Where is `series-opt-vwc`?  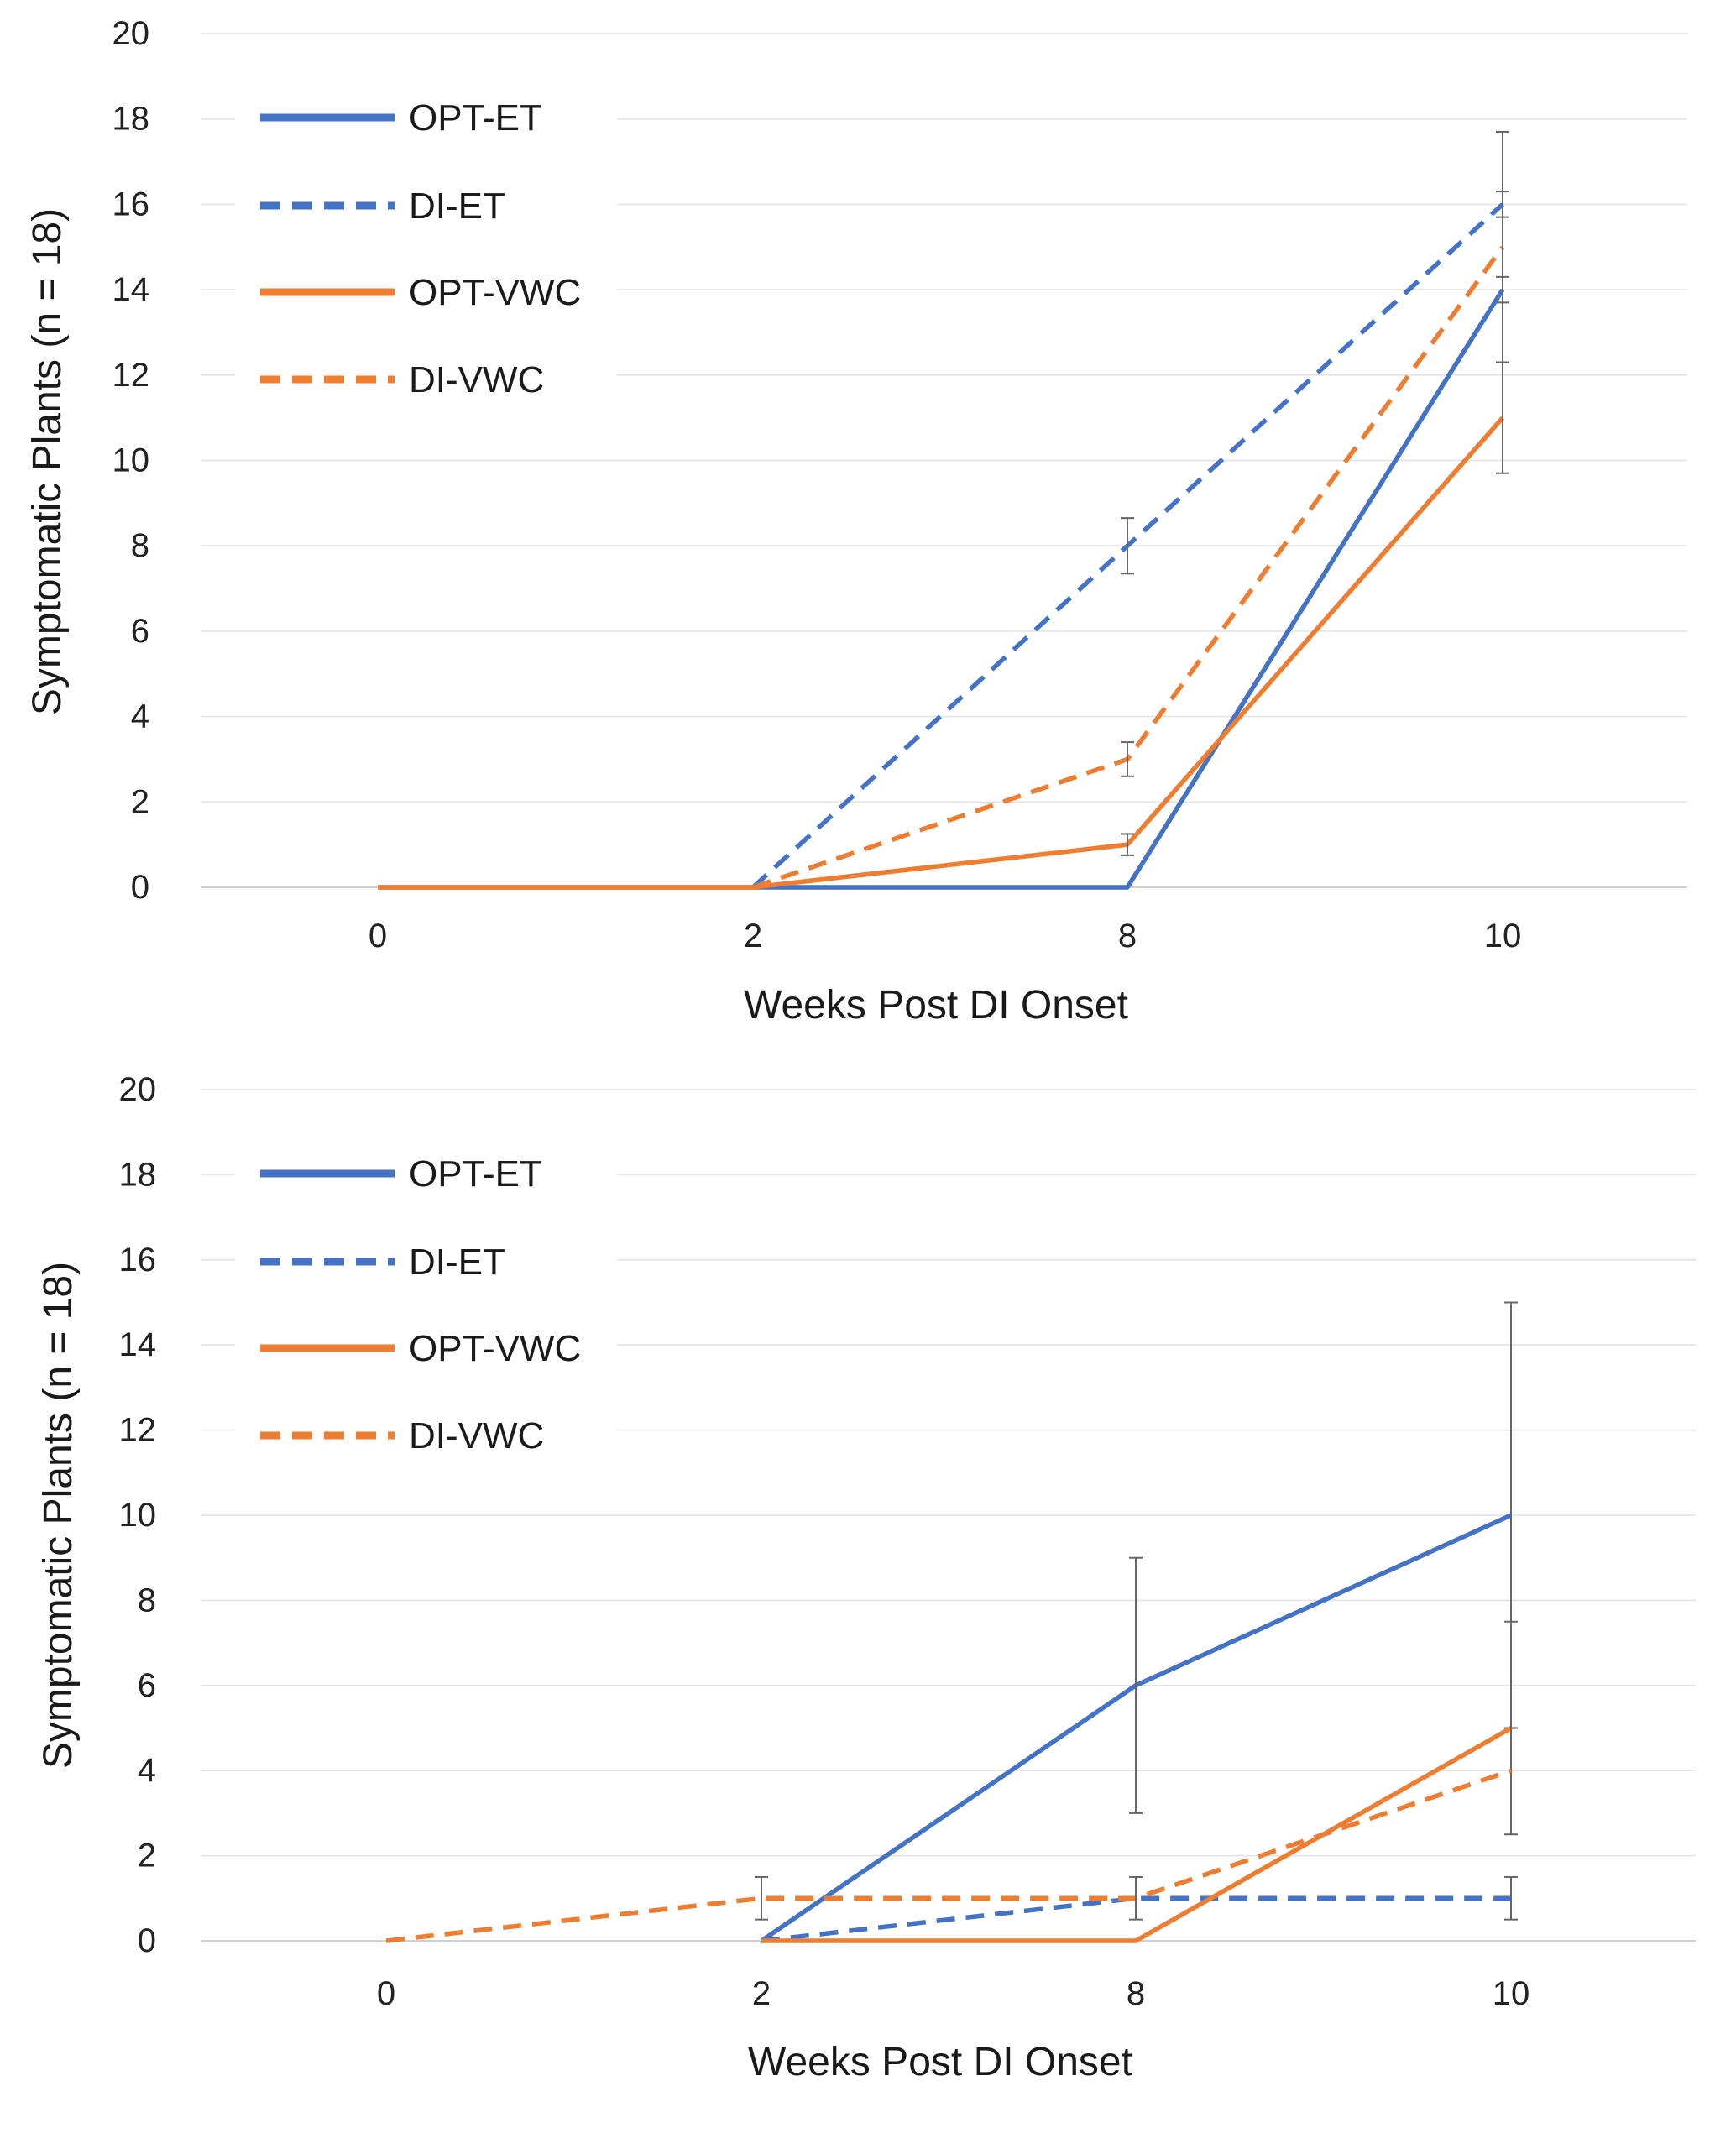 series-opt-vwc is located at coordinates (1139, 1782).